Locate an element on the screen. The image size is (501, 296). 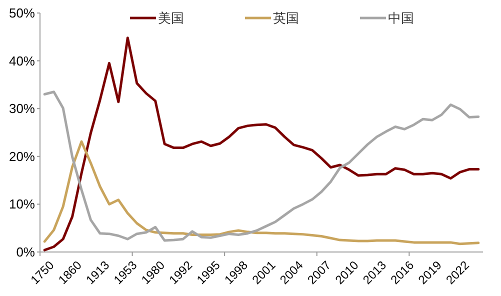
y-tick-label: 40% is located at coordinates (22, 60).